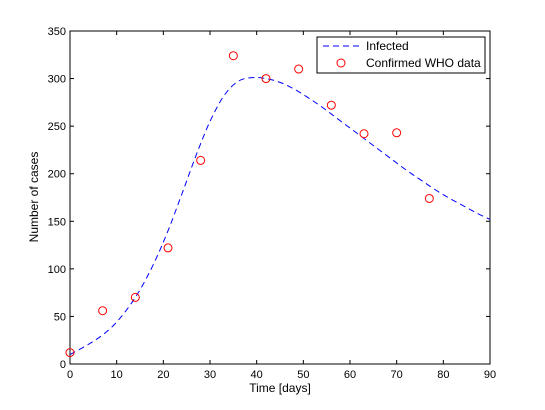 Image resolution: width=545 pixels, height=410 pixels. I want to click on x-tick-label: 90, so click(490, 375).